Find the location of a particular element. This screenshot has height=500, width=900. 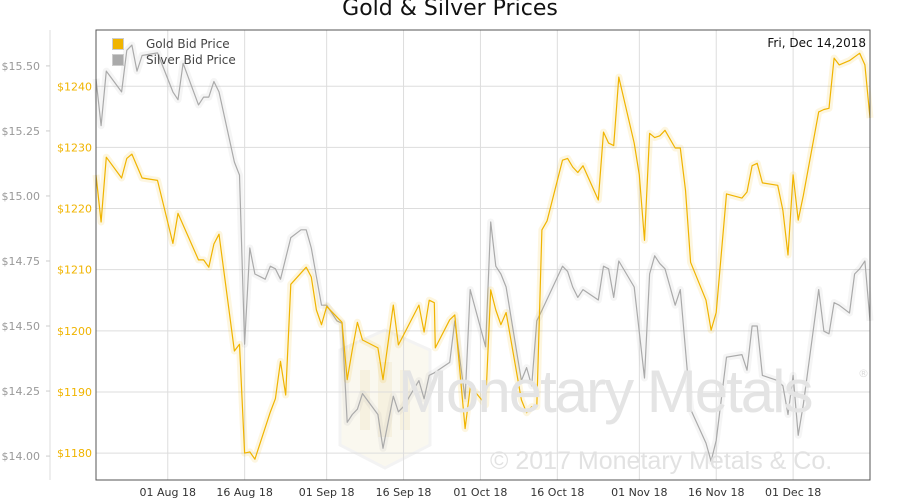

x-tick-label: 01 Nov 18 is located at coordinates (639, 492).